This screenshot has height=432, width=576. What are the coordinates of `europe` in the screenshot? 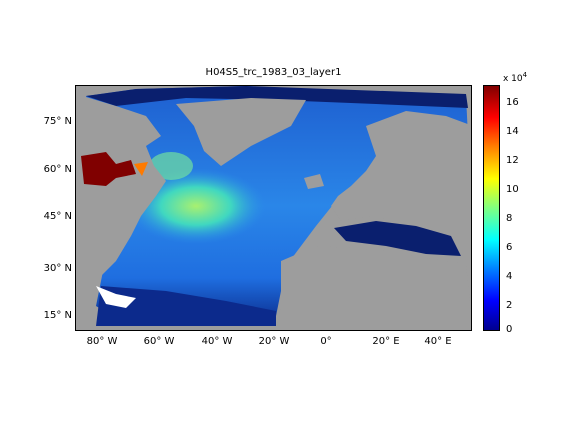 It's located at (401, 173).